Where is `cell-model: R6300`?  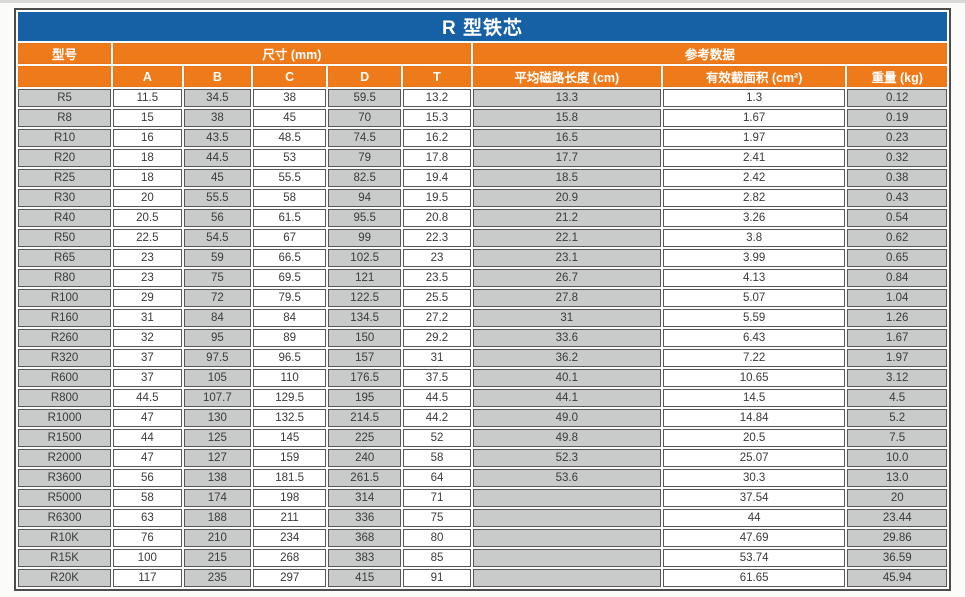
cell-model: R6300 is located at coordinates (65, 518).